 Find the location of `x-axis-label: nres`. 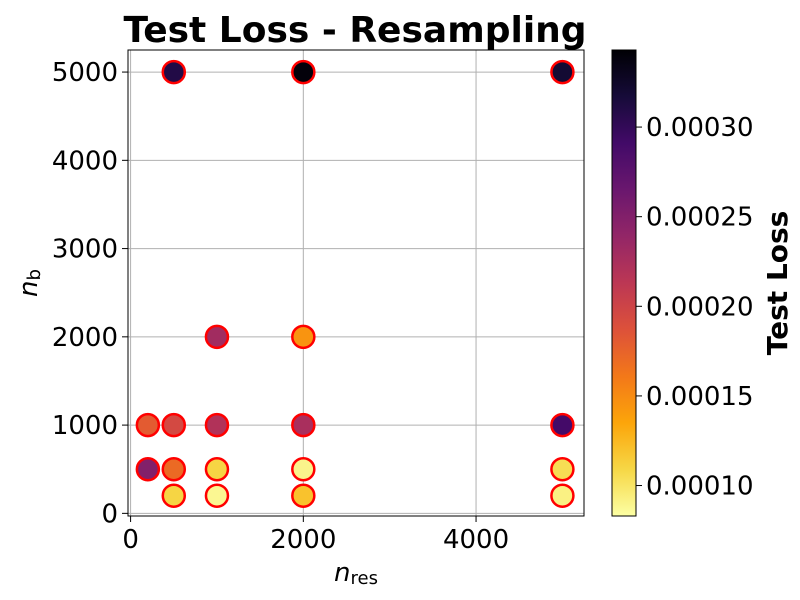

x-axis-label: nres is located at coordinates (356, 573).